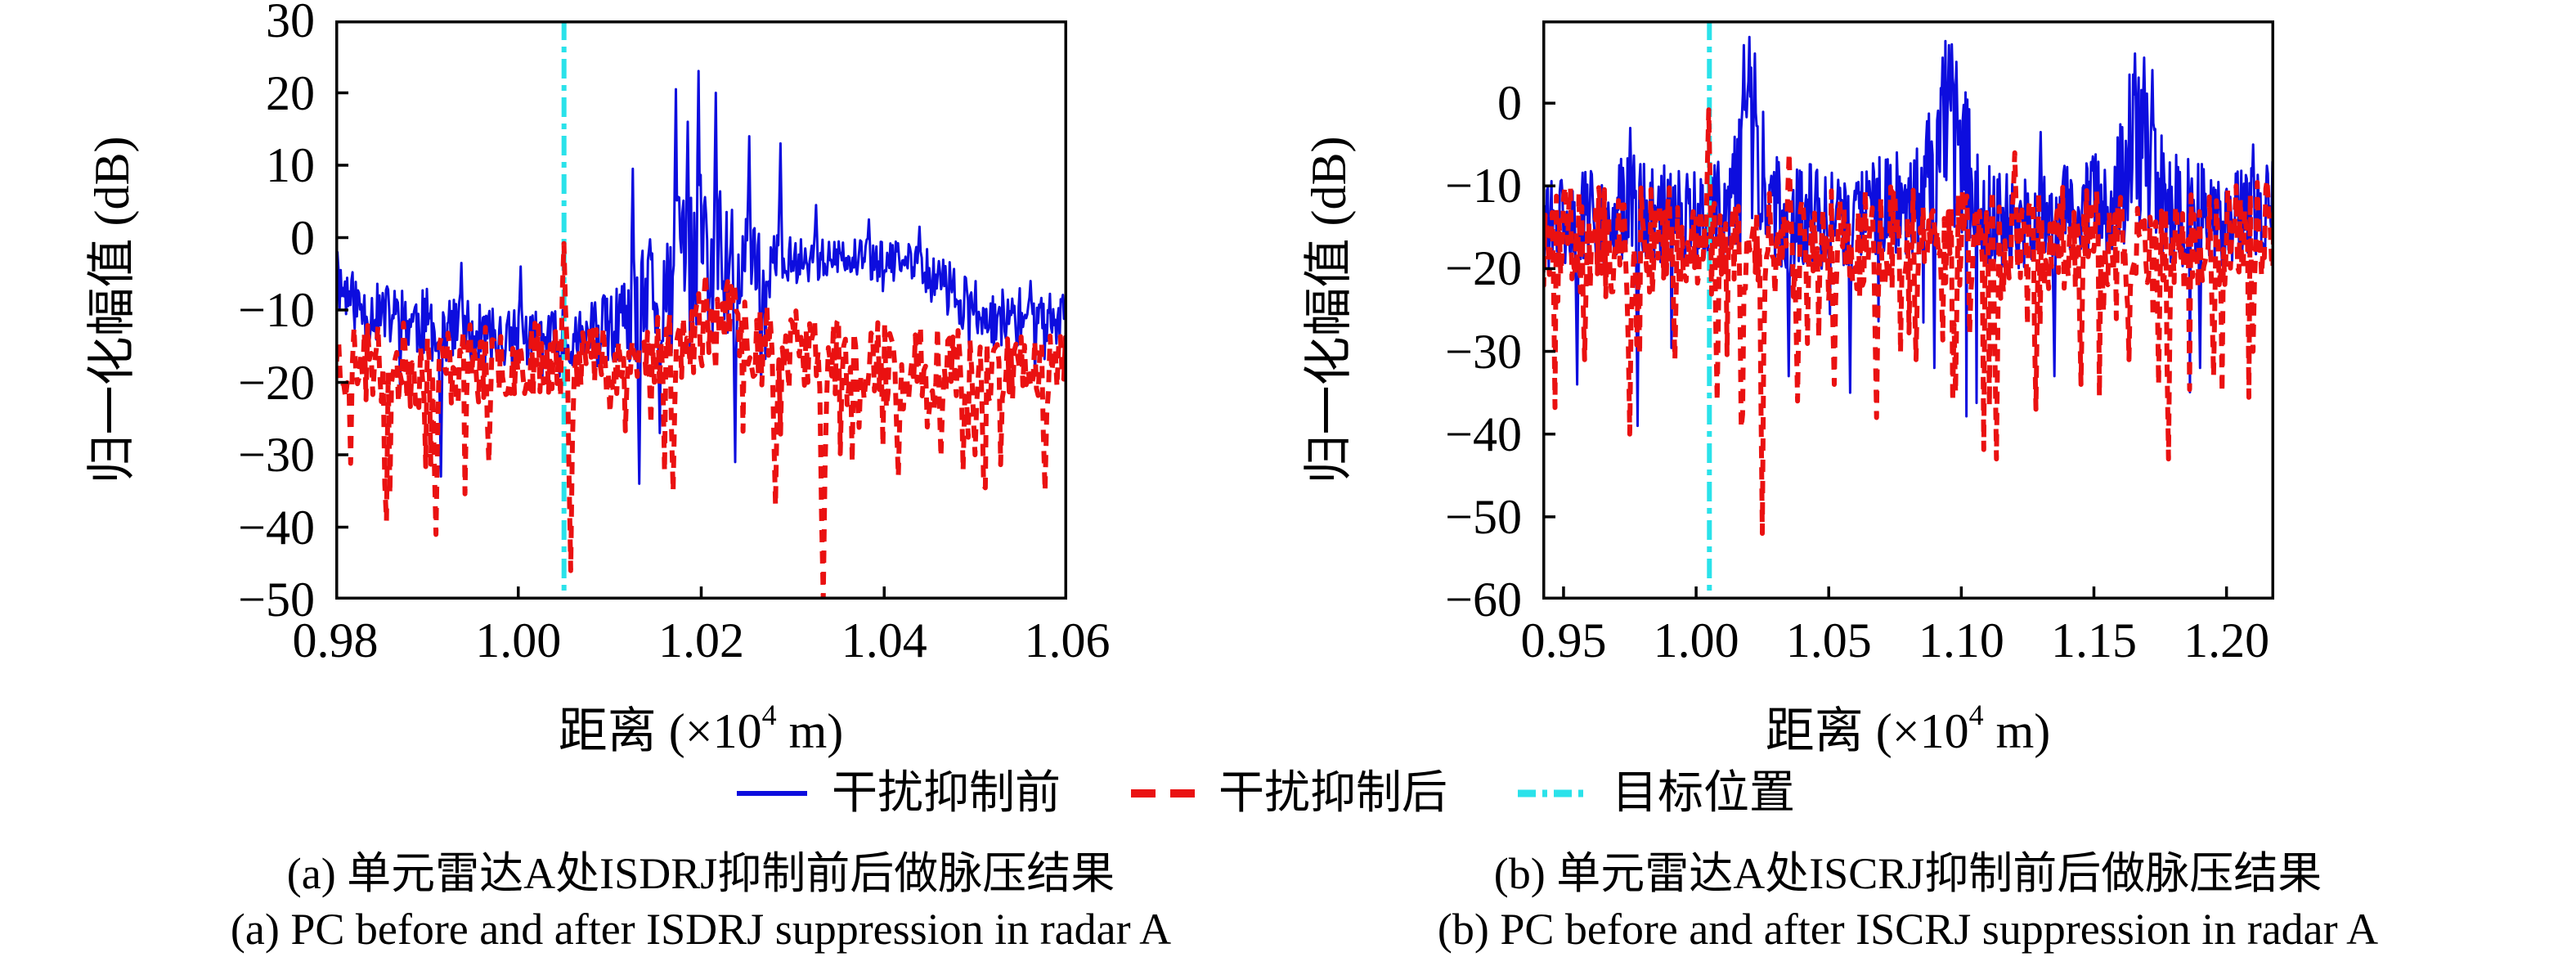 The image size is (2576, 957). What do you see at coordinates (1483, 351) in the screenshot?
I see `chart-b-y-tick-label: −30` at bounding box center [1483, 351].